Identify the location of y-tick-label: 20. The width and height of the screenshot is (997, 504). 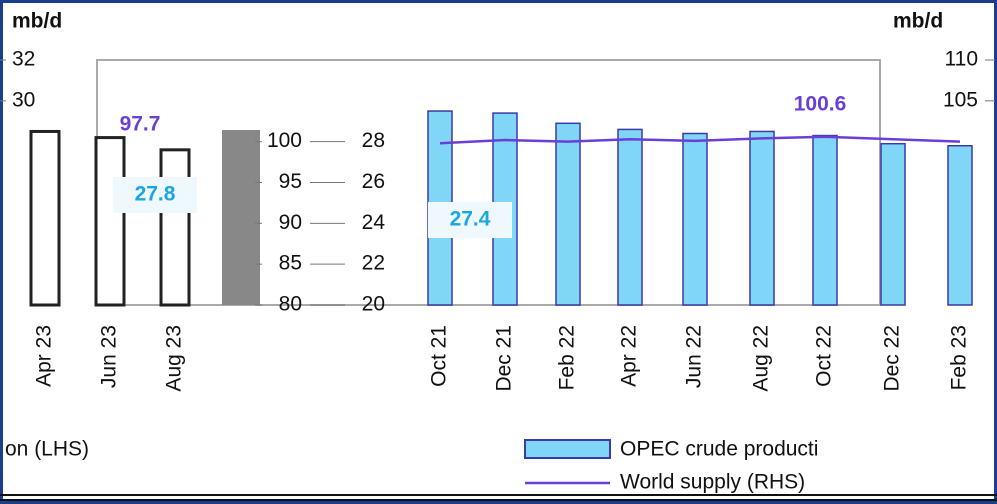
(373, 304).